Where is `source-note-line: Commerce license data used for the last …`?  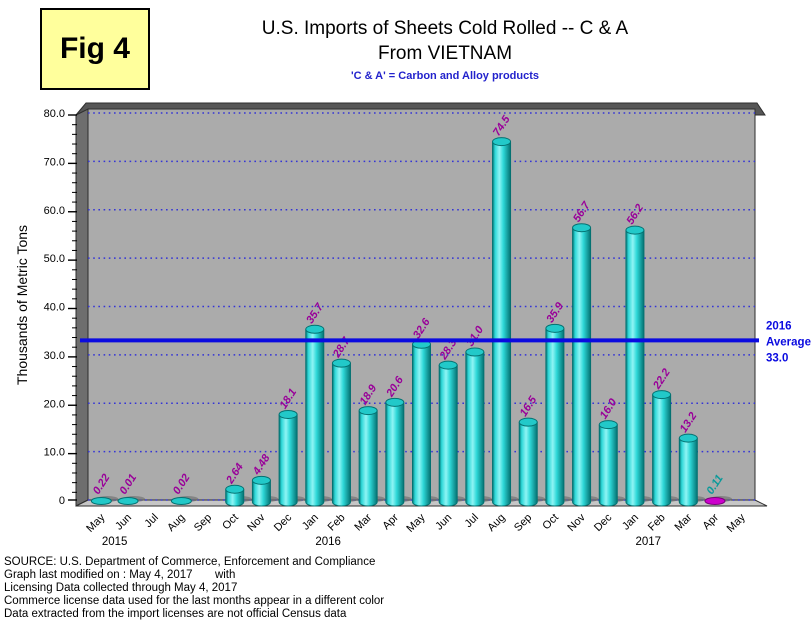 source-note-line: Commerce license data used for the last … is located at coordinates (194, 601).